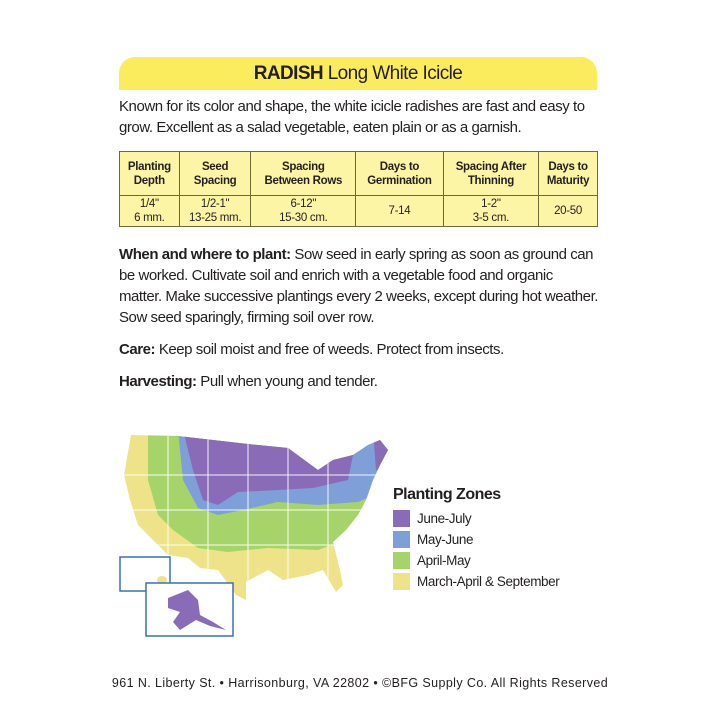 Image resolution: width=720 pixels, height=720 pixels. I want to click on column-header: Days to Maturity, so click(568, 173).